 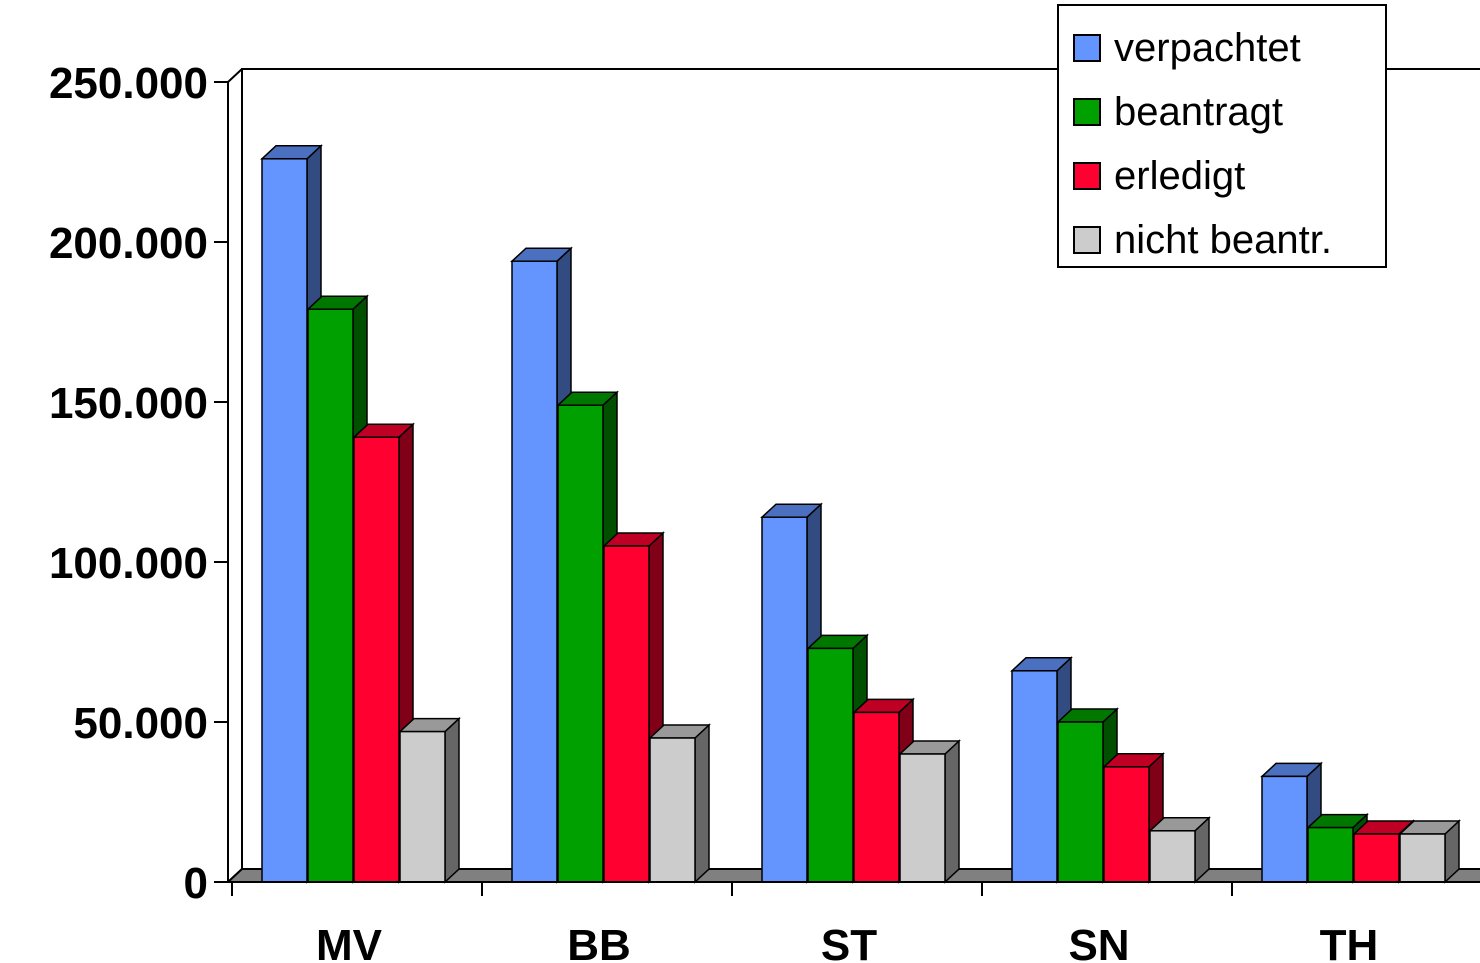 What do you see at coordinates (140, 723) in the screenshot?
I see `y-tick-label: 50.000` at bounding box center [140, 723].